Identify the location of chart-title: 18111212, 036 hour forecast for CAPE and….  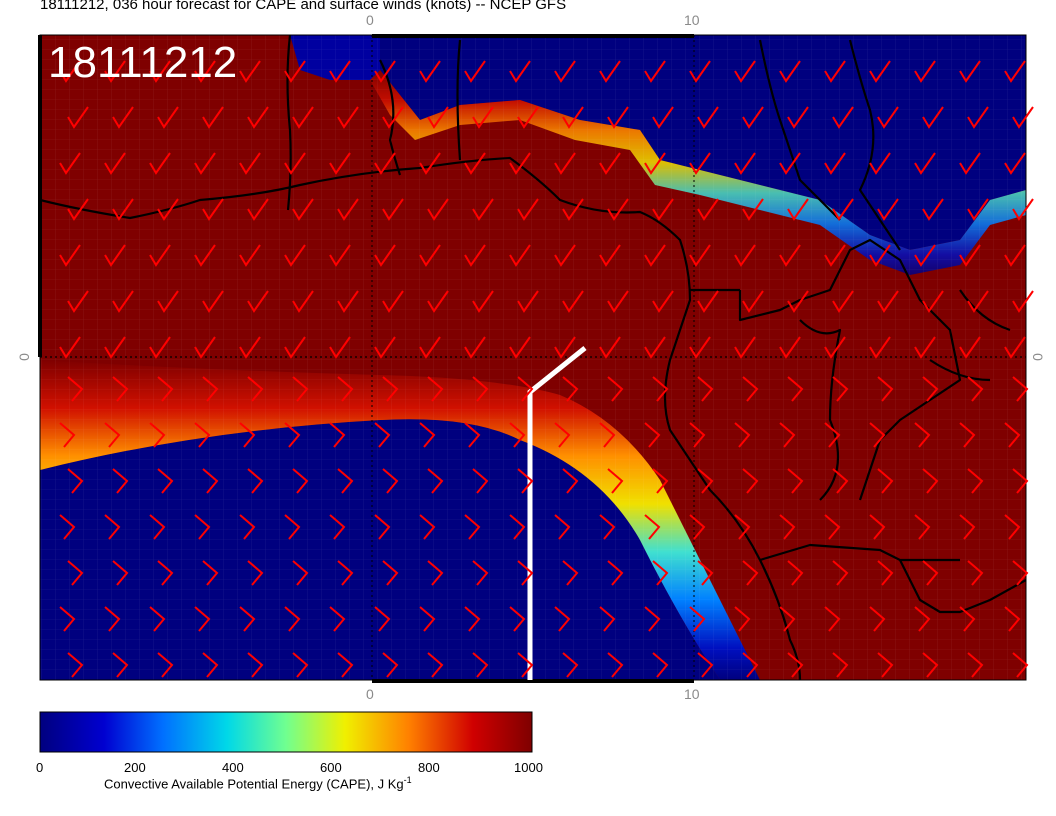
(303, 6).